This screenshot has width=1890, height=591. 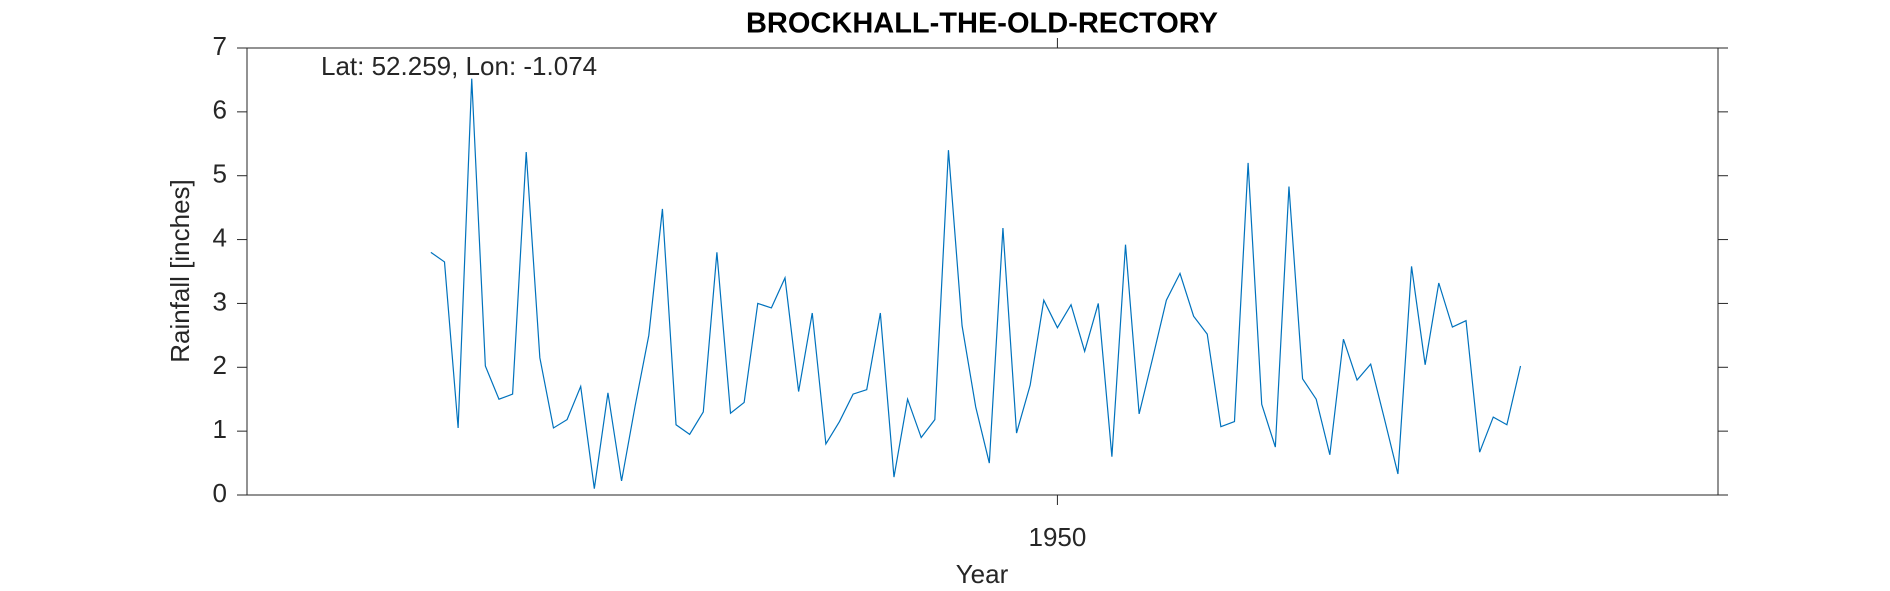 I want to click on y-tick-label: 7, so click(x=220, y=46).